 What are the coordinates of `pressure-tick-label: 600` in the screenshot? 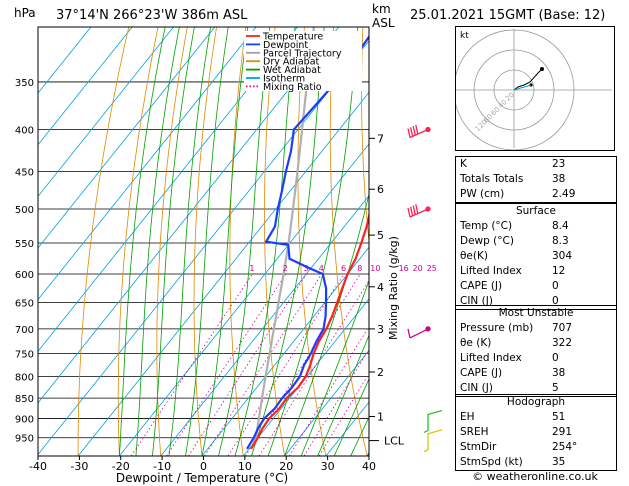 It's located at (24, 275).